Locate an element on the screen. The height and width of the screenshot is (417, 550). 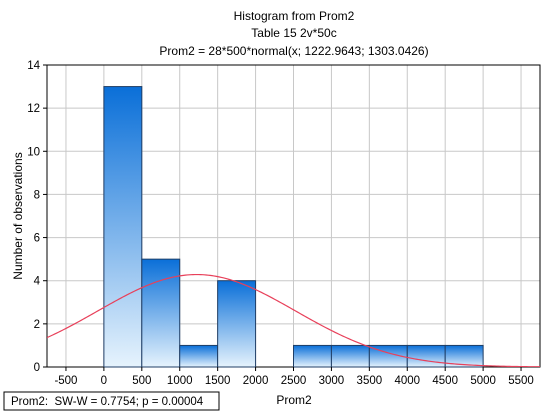
x-tick-label: -500 is located at coordinates (65, 381).